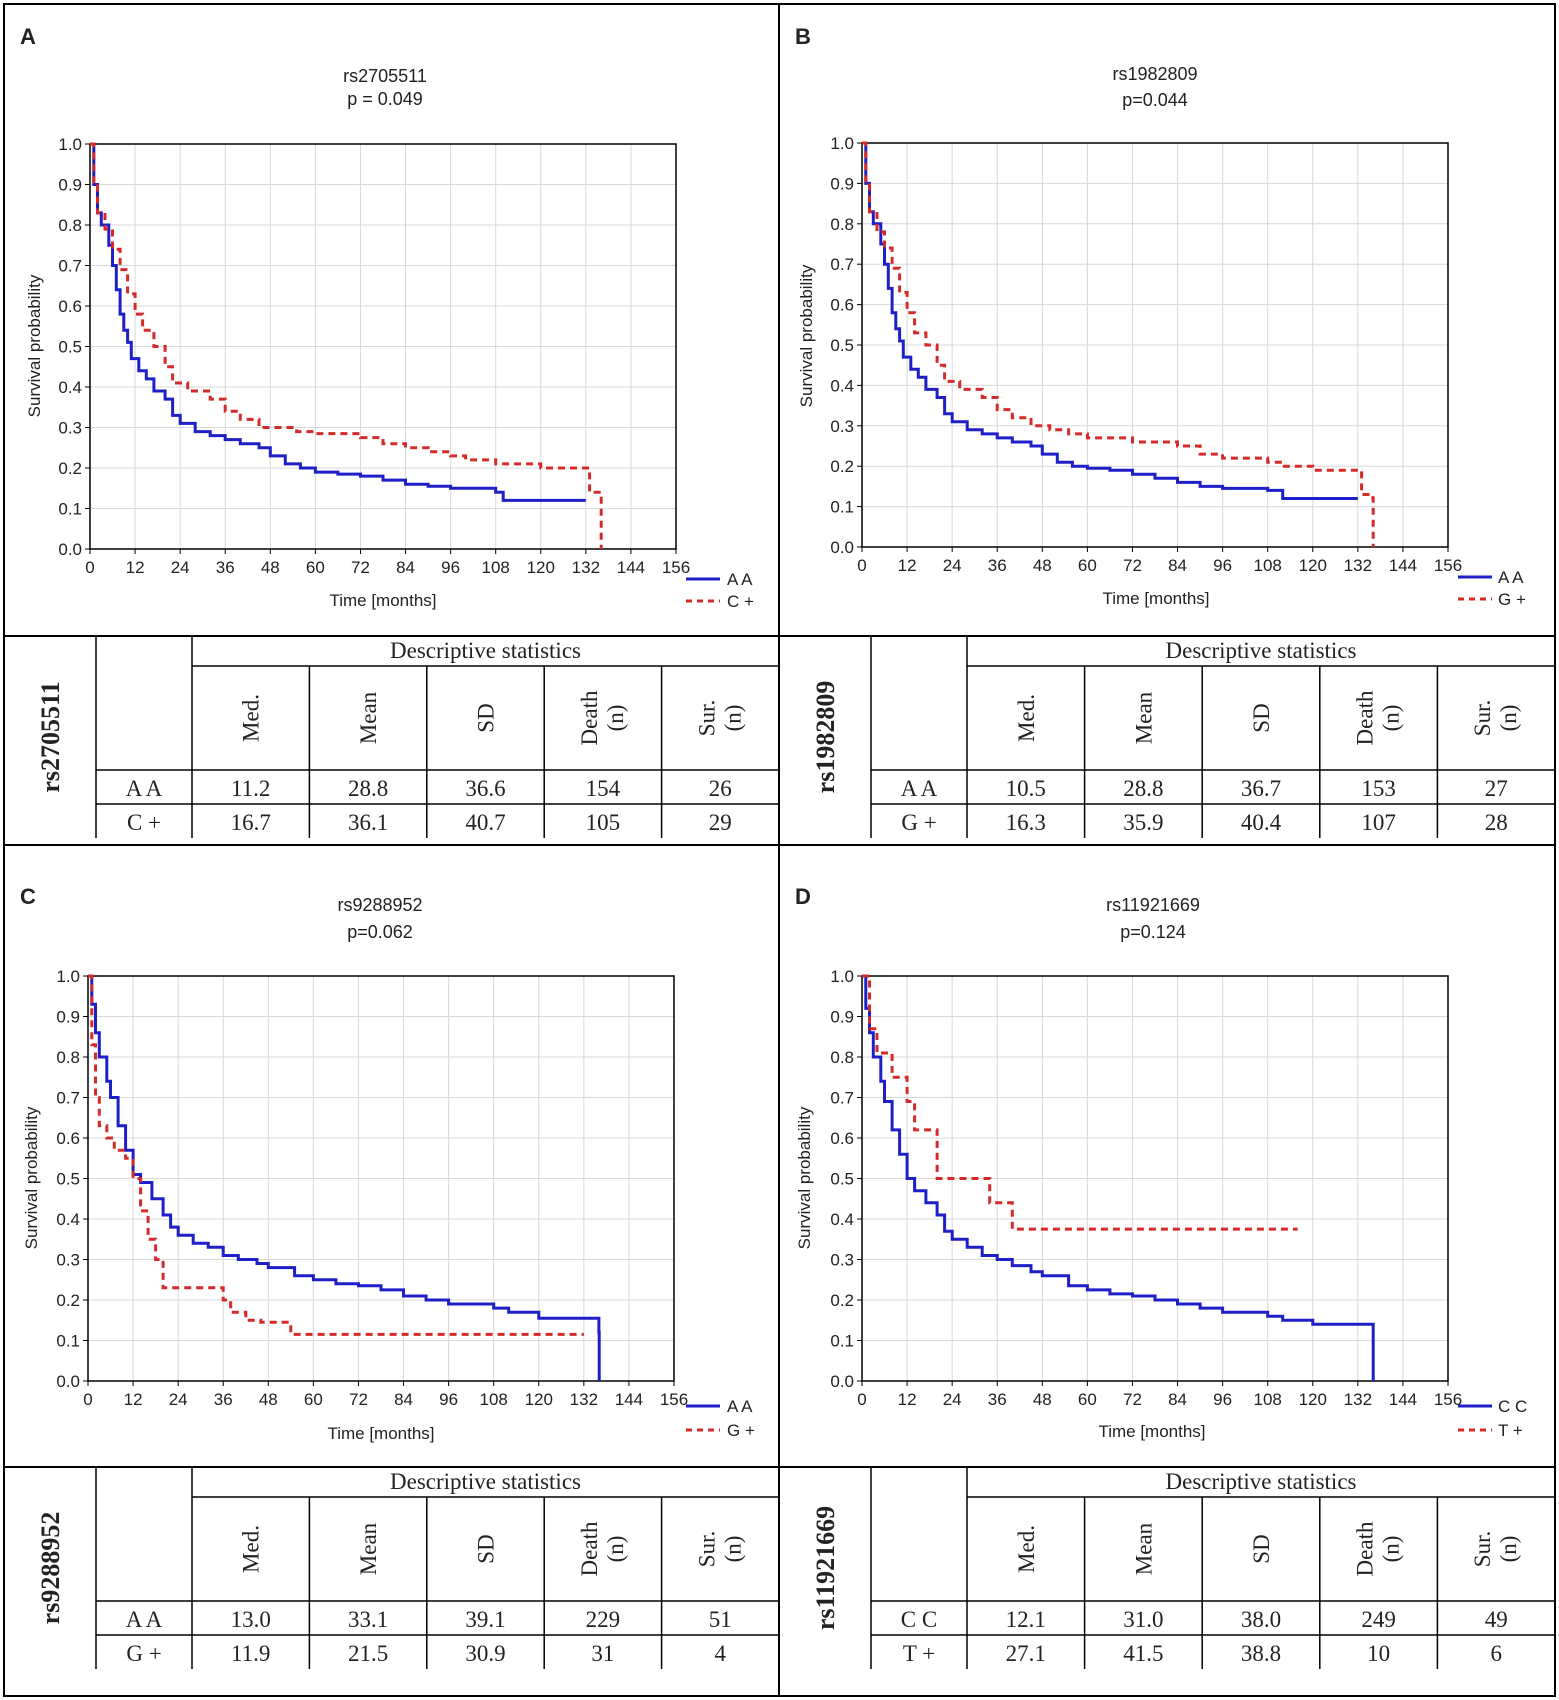 This screenshot has width=1559, height=1700. Describe the element at coordinates (368, 1653) in the screenshot. I see `table-cell: 21.5` at that location.